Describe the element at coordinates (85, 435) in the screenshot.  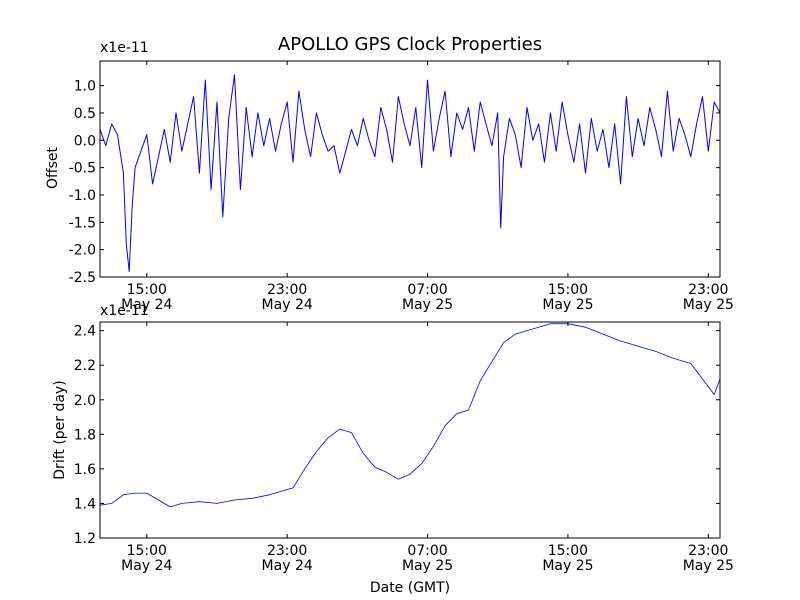
I see `drift-y-tick-label: 1.8` at that location.